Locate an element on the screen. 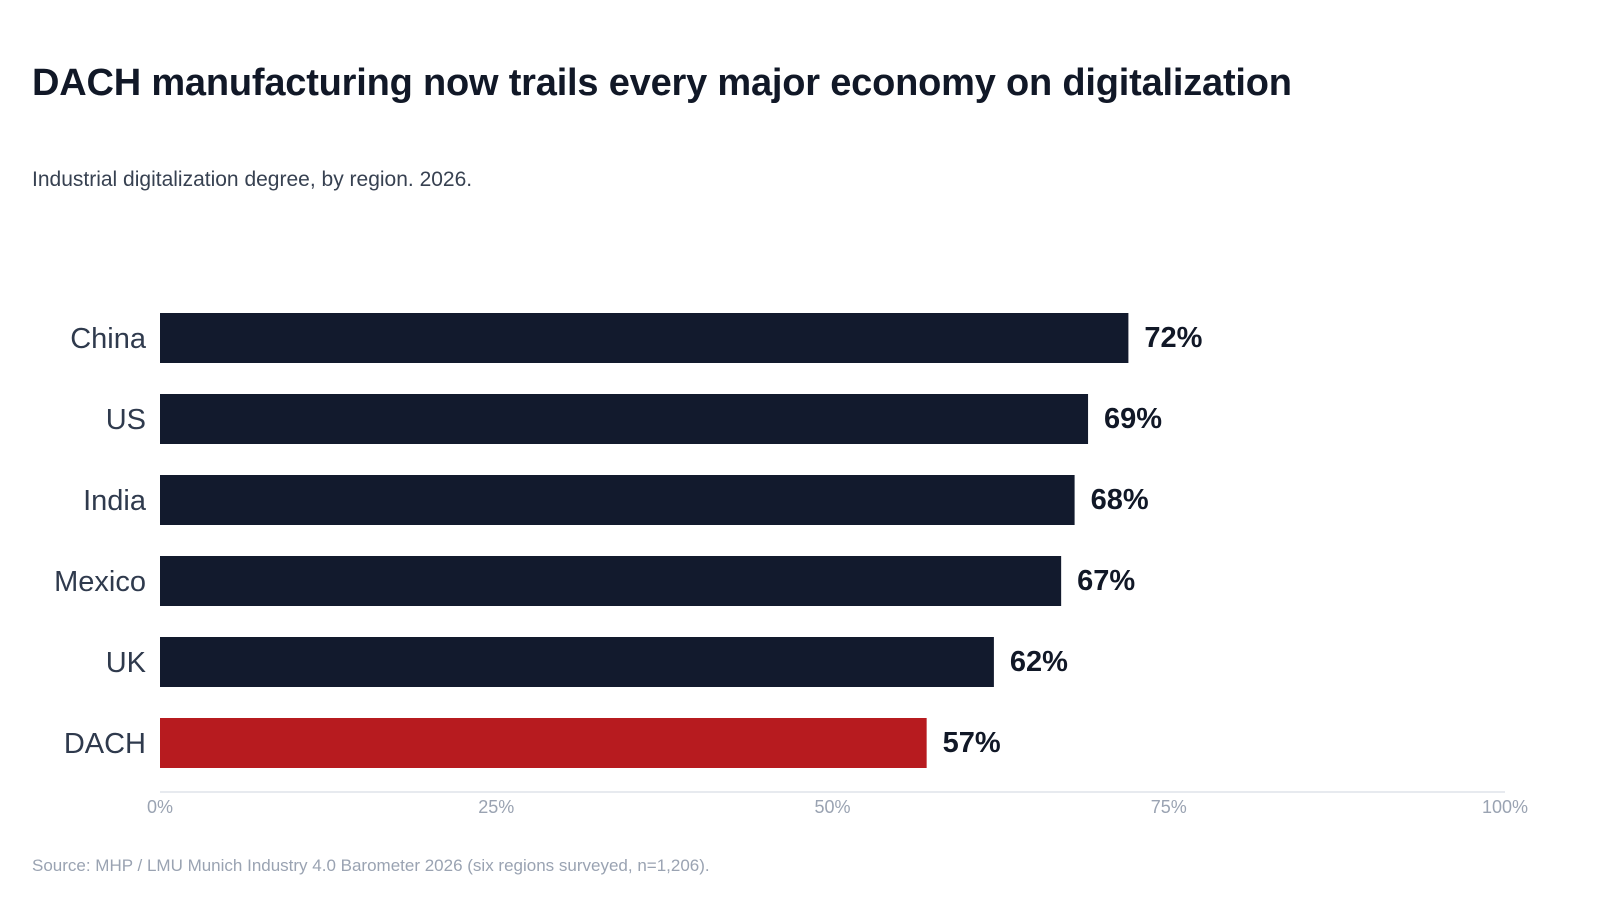 This screenshot has width=1600, height=900. value-label: 72% is located at coordinates (1173, 338).